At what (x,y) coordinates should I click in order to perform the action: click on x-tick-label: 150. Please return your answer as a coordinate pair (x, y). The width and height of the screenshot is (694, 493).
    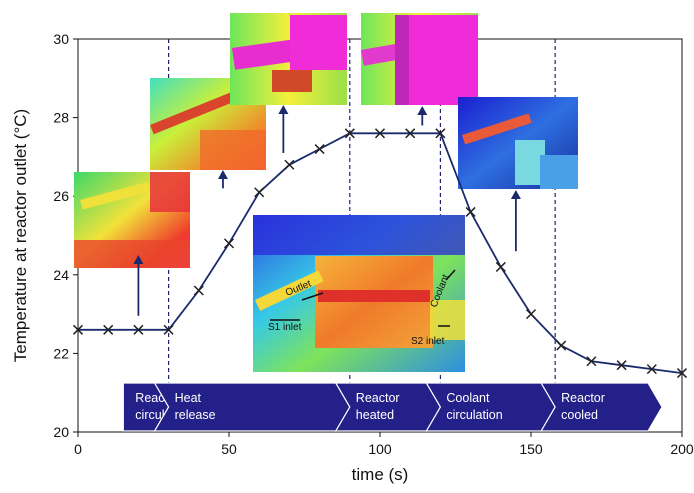
    Looking at the image, I should click on (531, 449).